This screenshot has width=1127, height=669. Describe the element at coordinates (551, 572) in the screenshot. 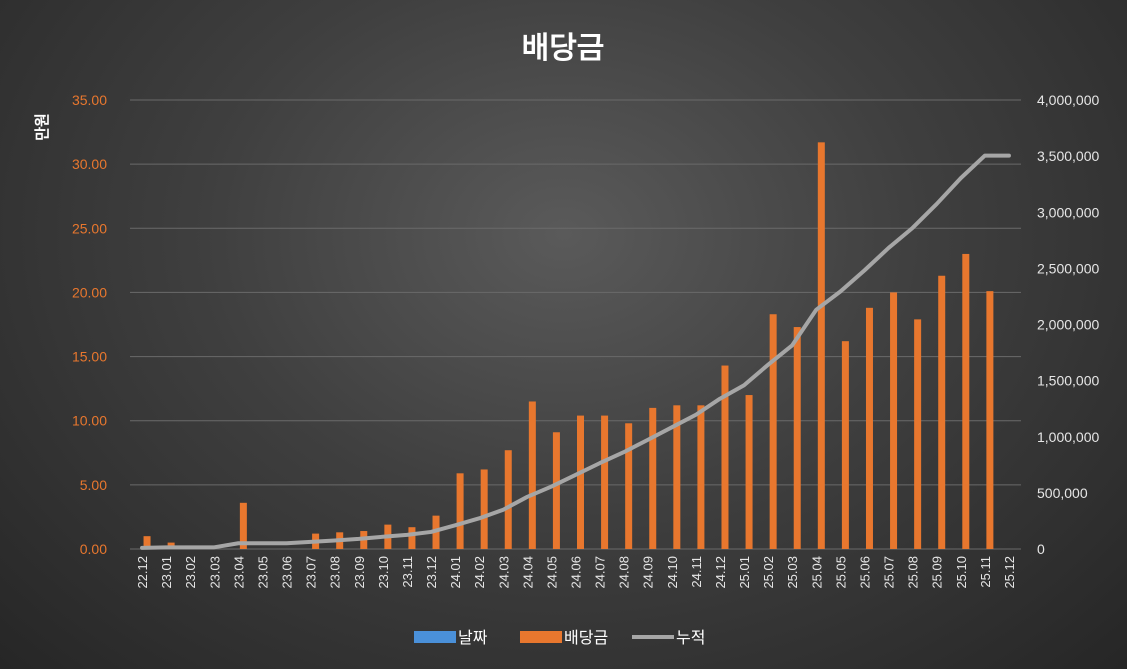

I see `x-tick-label: 24.05` at that location.